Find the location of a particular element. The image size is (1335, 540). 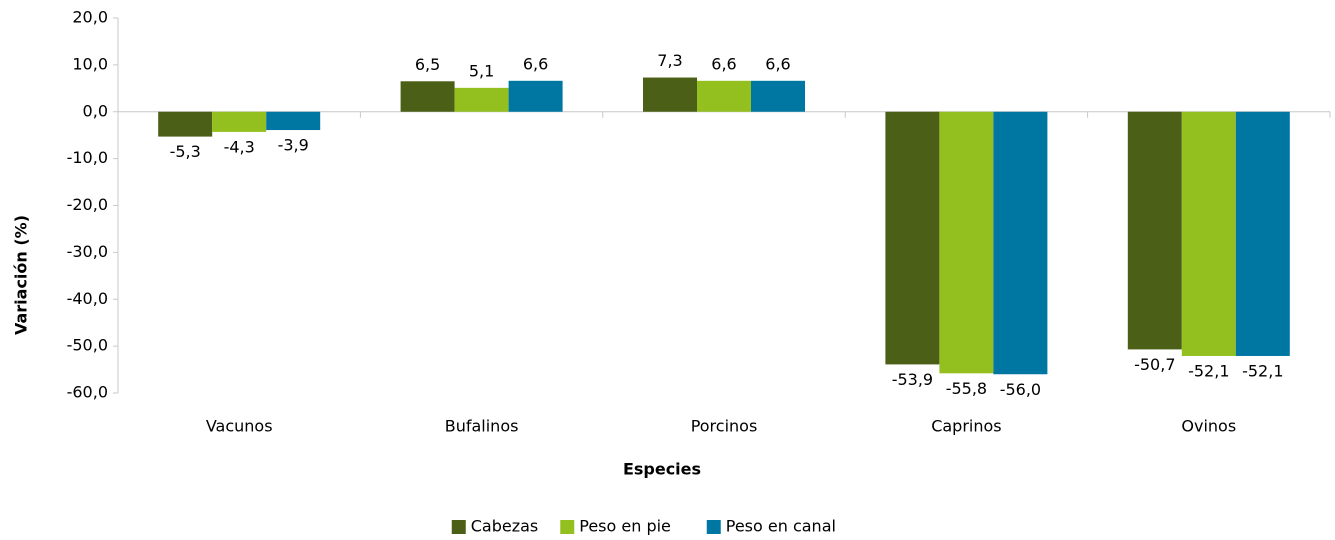

legend-label: Cabezas is located at coordinates (505, 526).